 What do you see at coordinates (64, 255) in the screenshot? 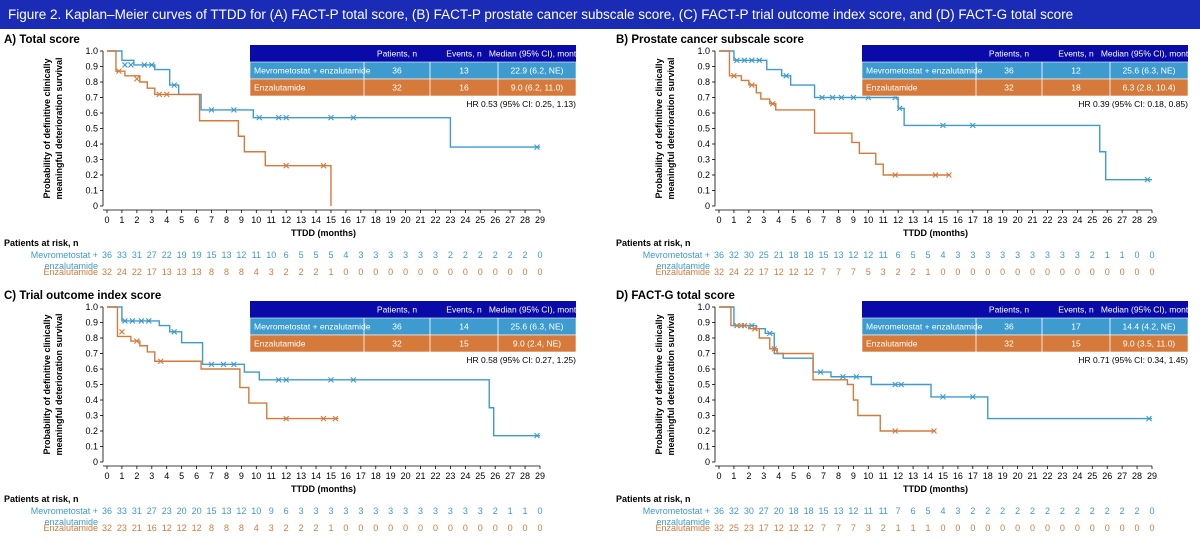
I see `at-risk-arm-label: Mevrometostat +` at bounding box center [64, 255].